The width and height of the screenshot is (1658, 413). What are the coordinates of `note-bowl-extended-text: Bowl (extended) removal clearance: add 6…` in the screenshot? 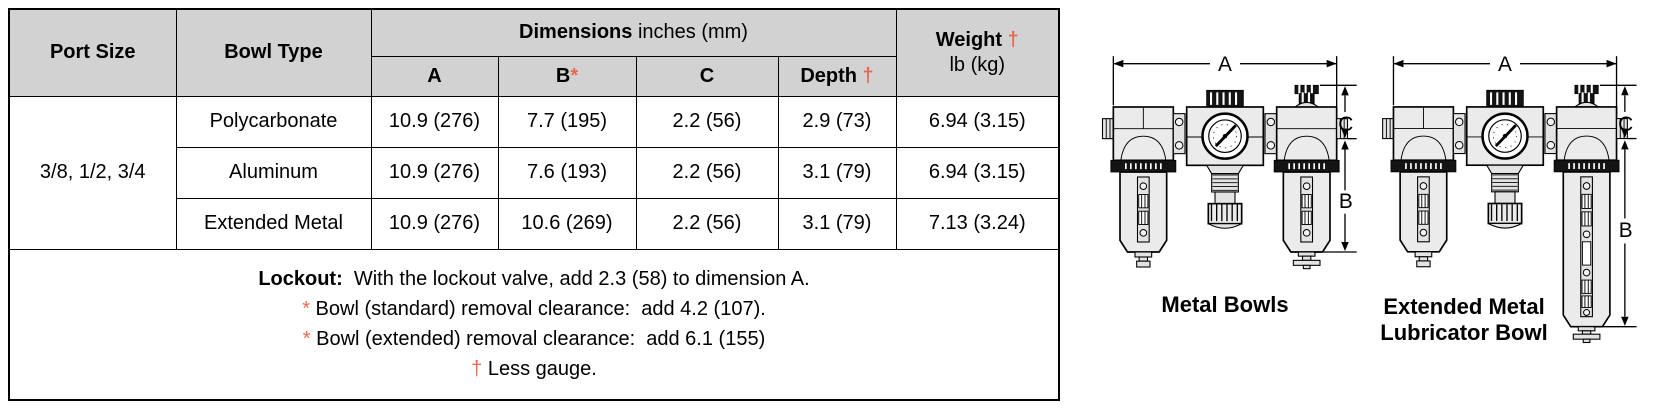 It's located at (538, 339).